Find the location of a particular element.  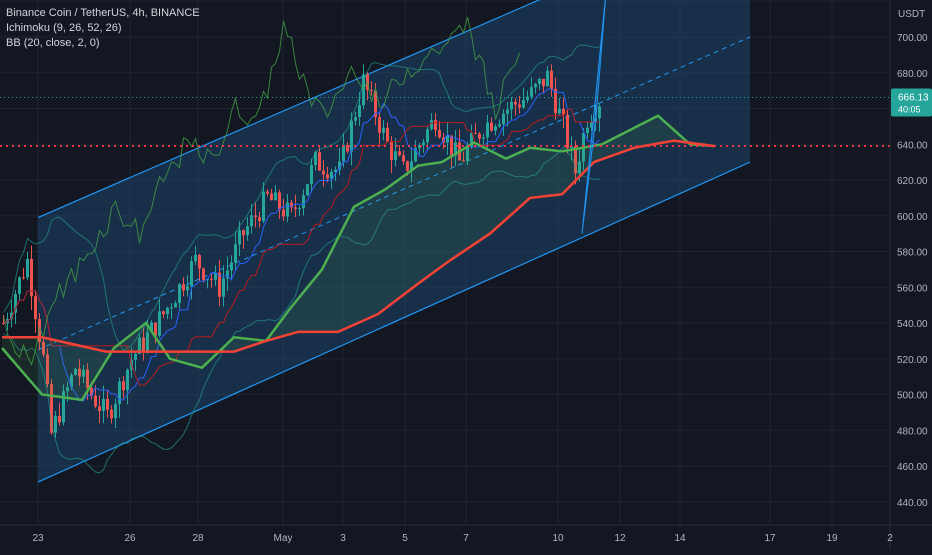

projection-wedge is located at coordinates (593, 117).